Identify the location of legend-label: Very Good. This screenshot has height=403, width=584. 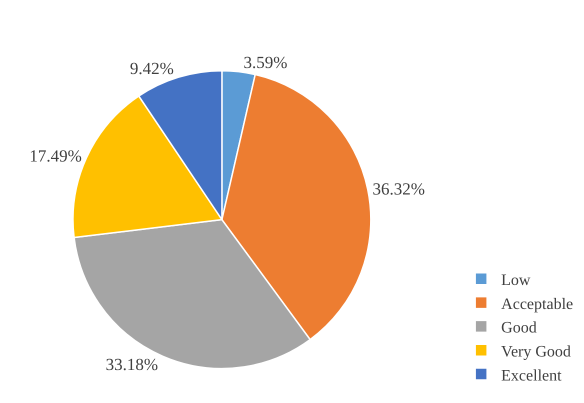
(536, 351).